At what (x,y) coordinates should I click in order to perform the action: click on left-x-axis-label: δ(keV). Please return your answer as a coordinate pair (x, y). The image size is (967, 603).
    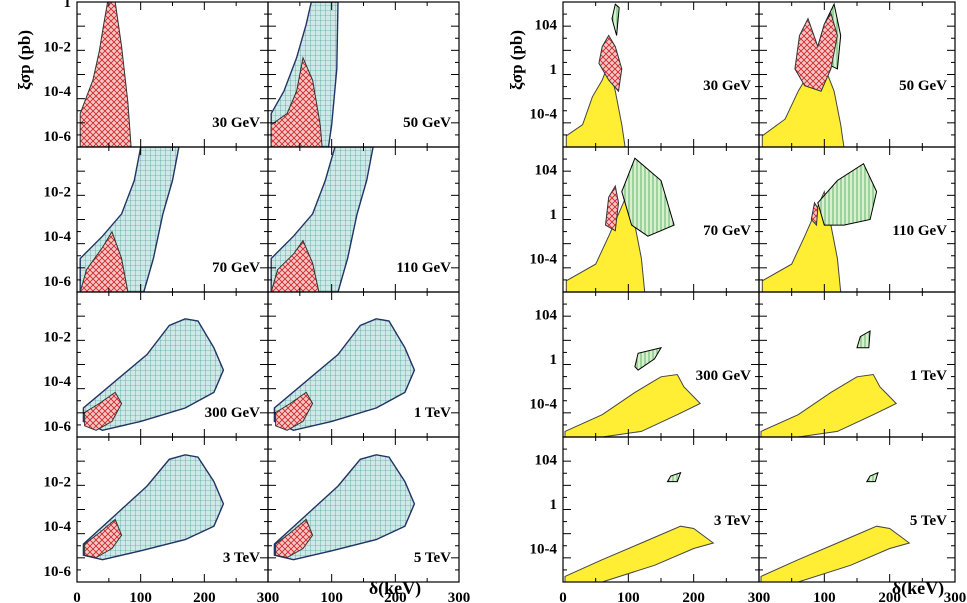
    Looking at the image, I should click on (395, 588).